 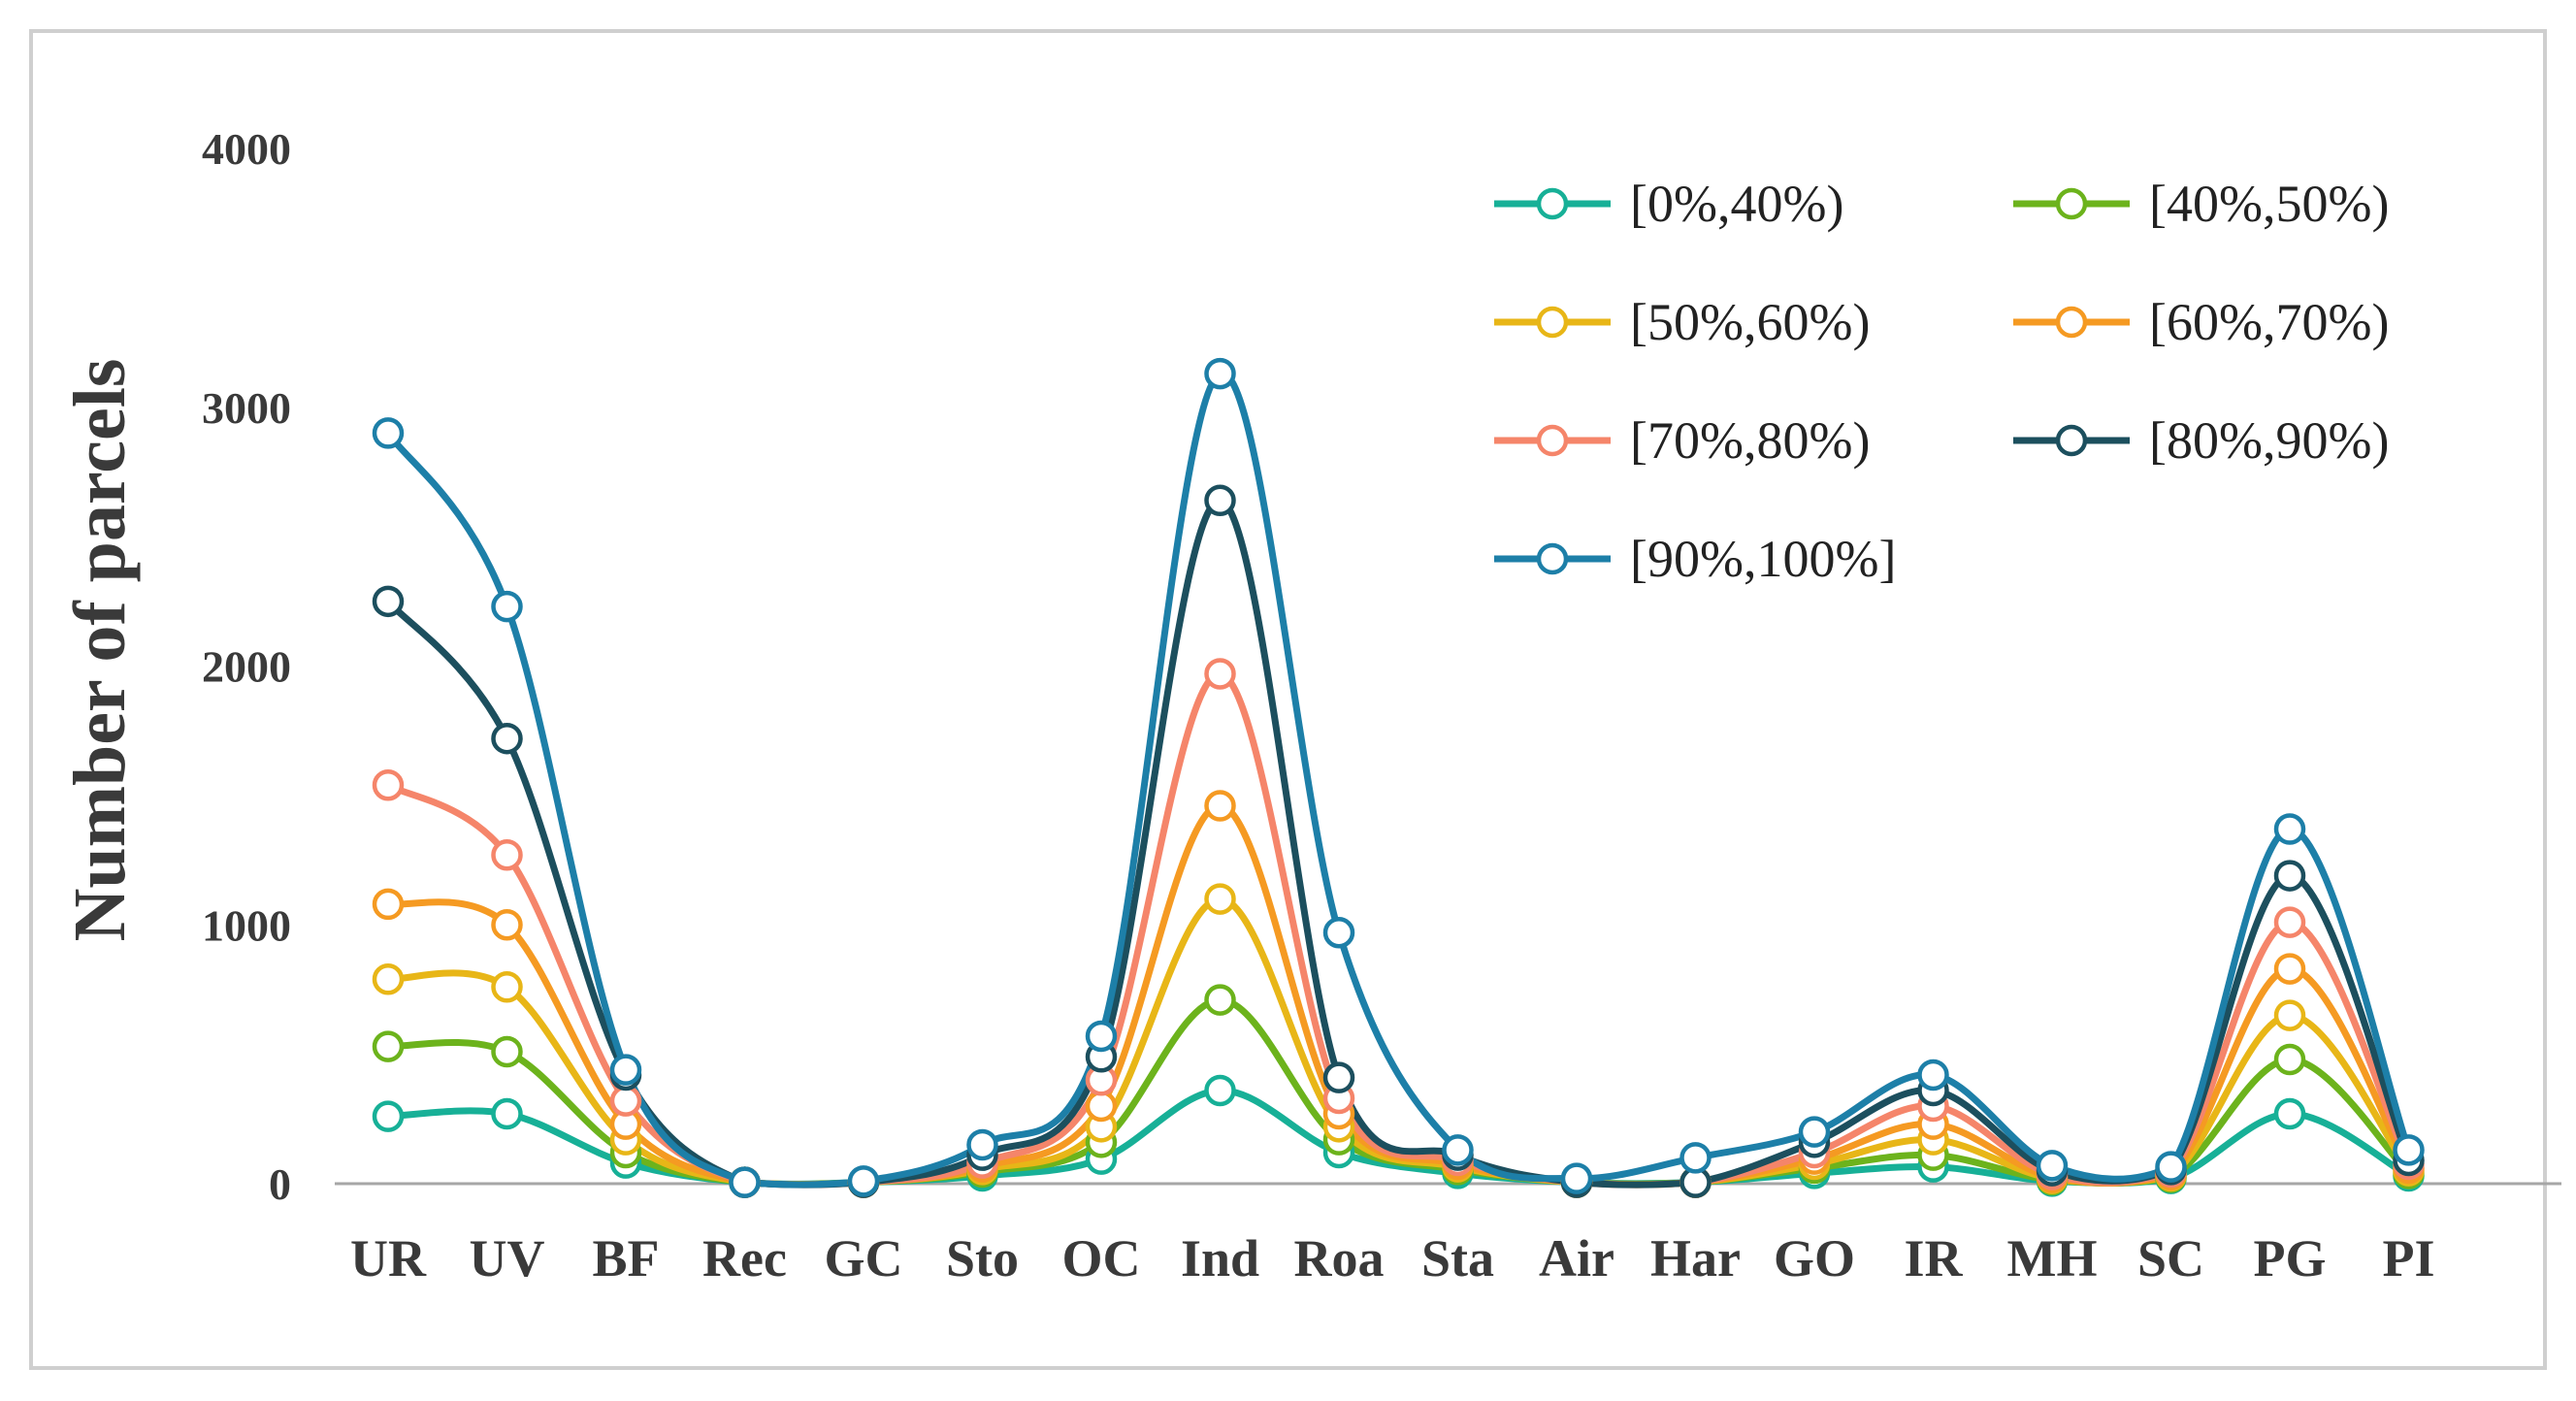 I want to click on y-axis-title: Number of parcels, so click(x=100, y=650).